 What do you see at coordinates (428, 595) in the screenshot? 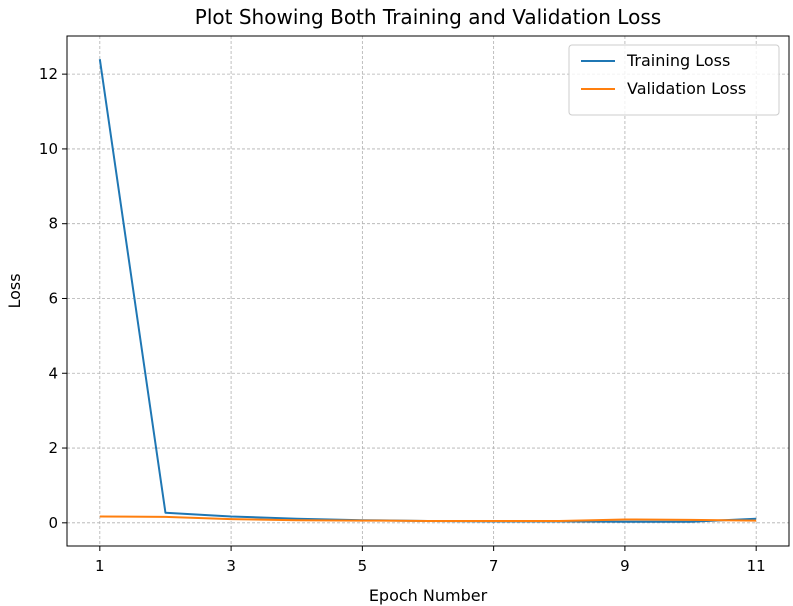
I see `x-axis-label: Epoch Number` at bounding box center [428, 595].